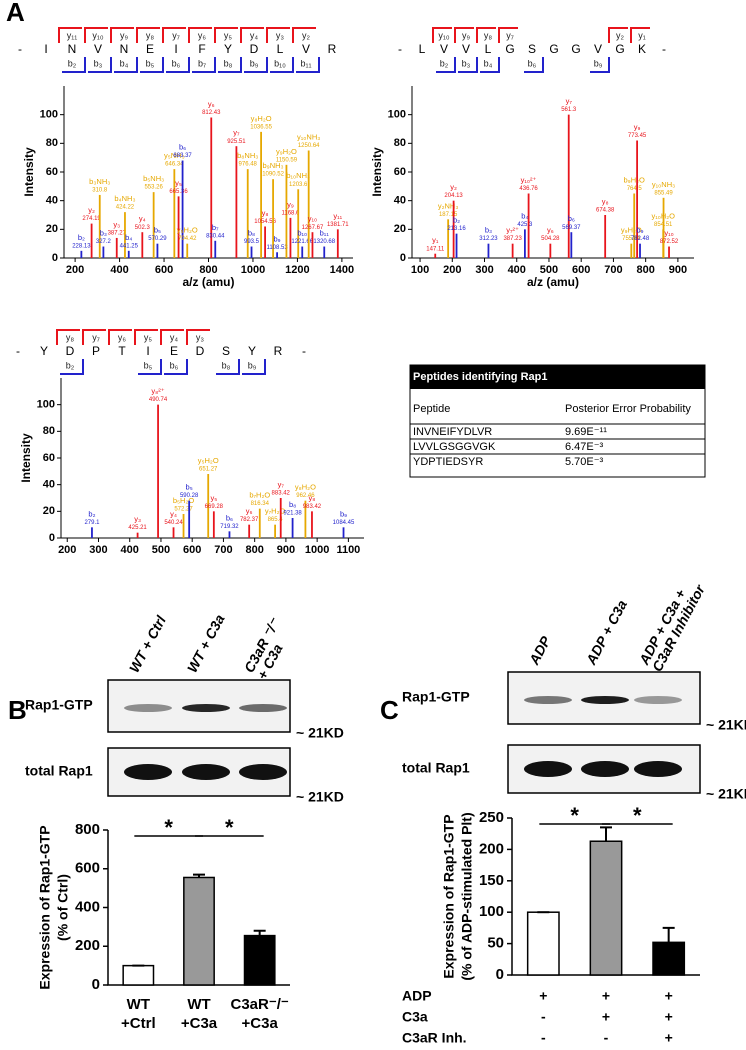  Describe the element at coordinates (584, 447) in the screenshot. I see `table-cell: 6.47E⁻³` at that location.